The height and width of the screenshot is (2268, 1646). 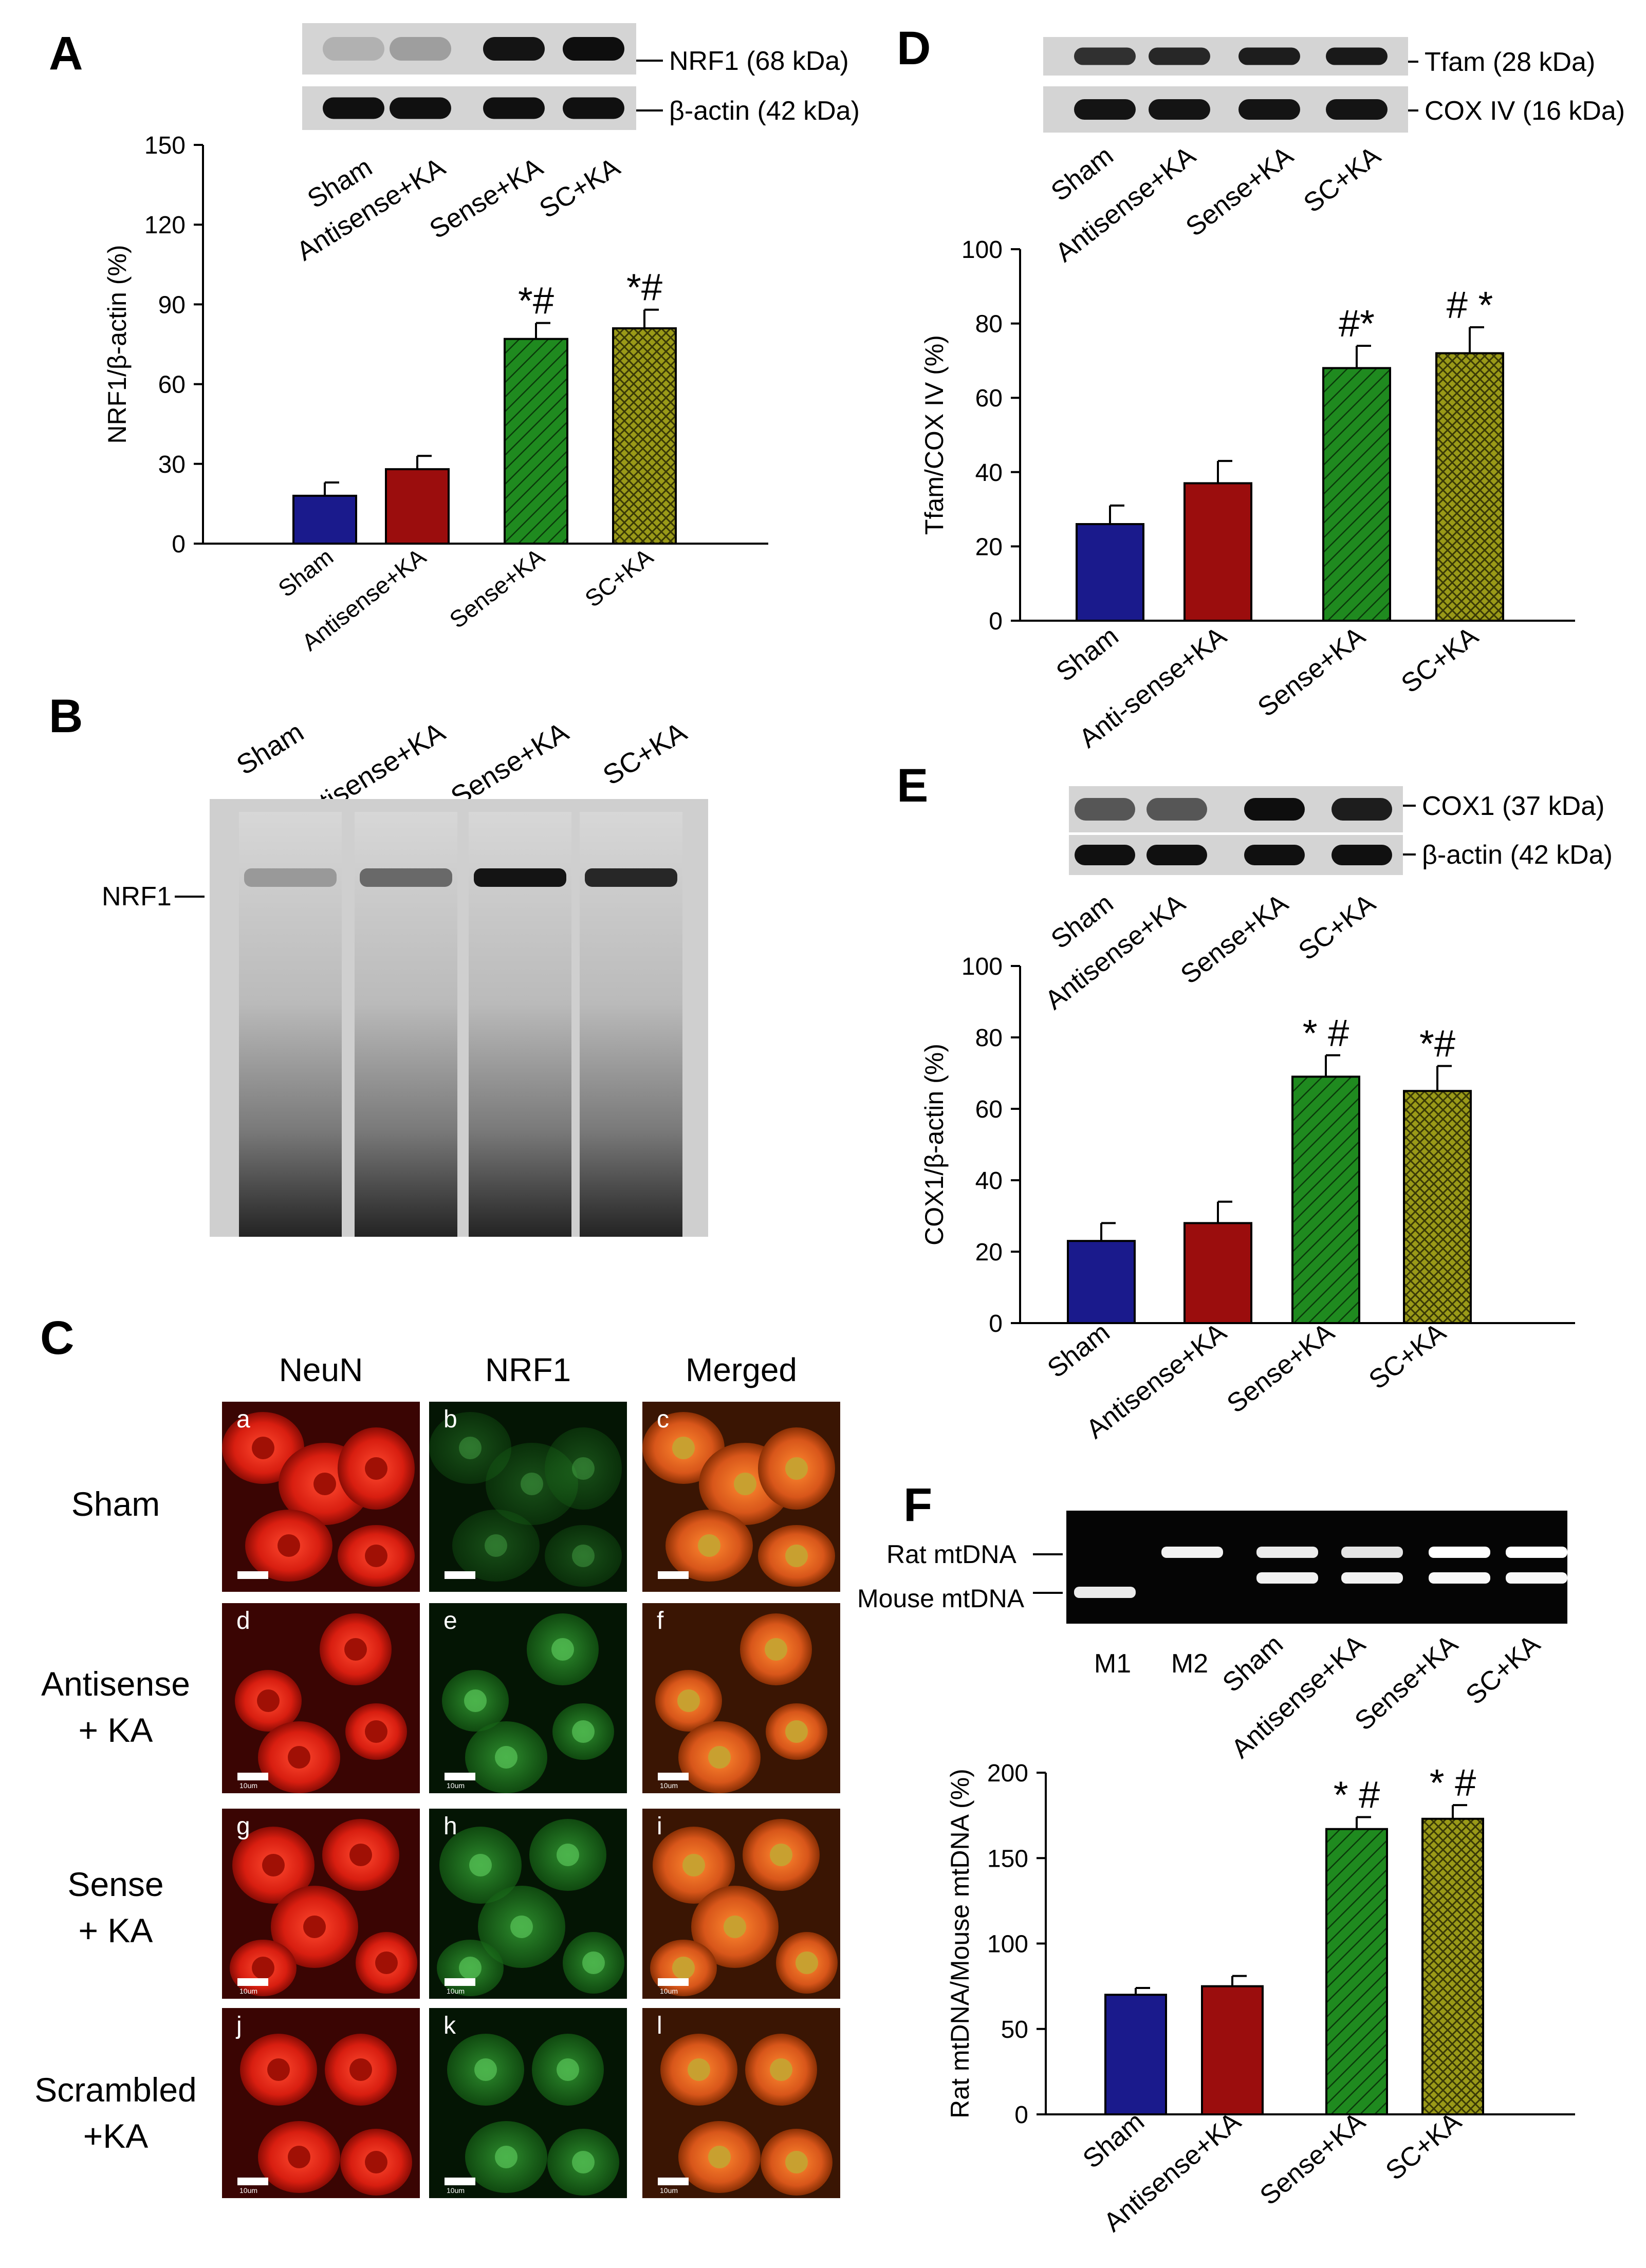 What do you see at coordinates (741, 1497) in the screenshot?
I see `micrograph-cell: c` at bounding box center [741, 1497].